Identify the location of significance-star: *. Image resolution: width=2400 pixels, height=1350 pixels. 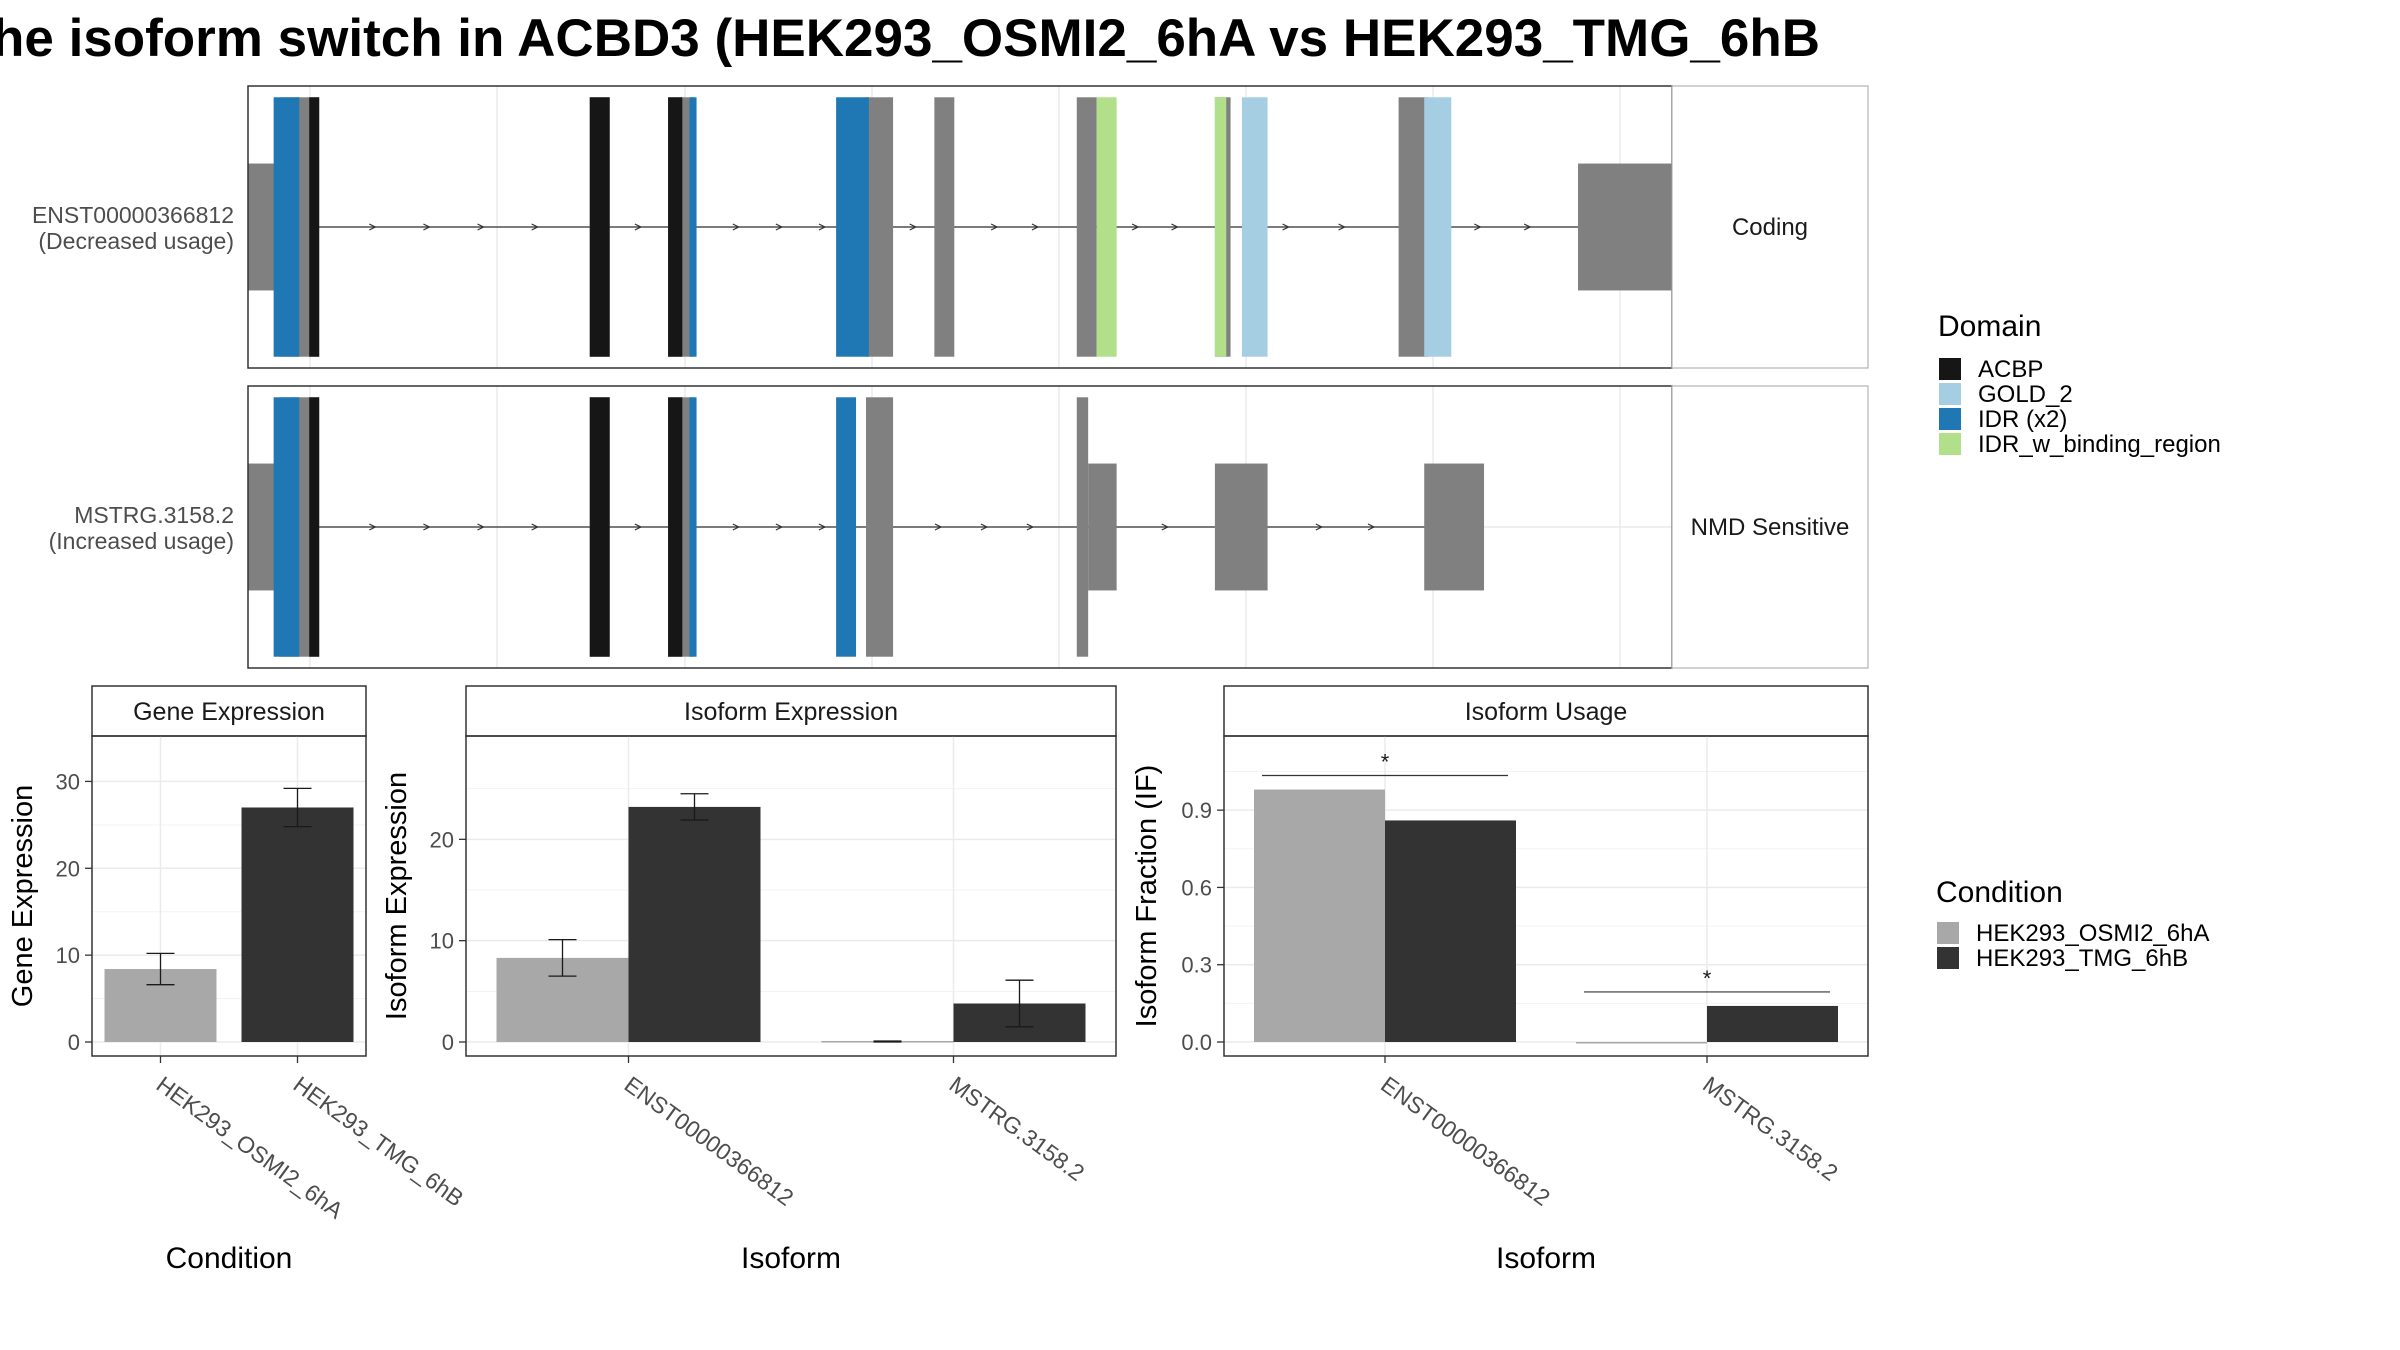
(1385, 762).